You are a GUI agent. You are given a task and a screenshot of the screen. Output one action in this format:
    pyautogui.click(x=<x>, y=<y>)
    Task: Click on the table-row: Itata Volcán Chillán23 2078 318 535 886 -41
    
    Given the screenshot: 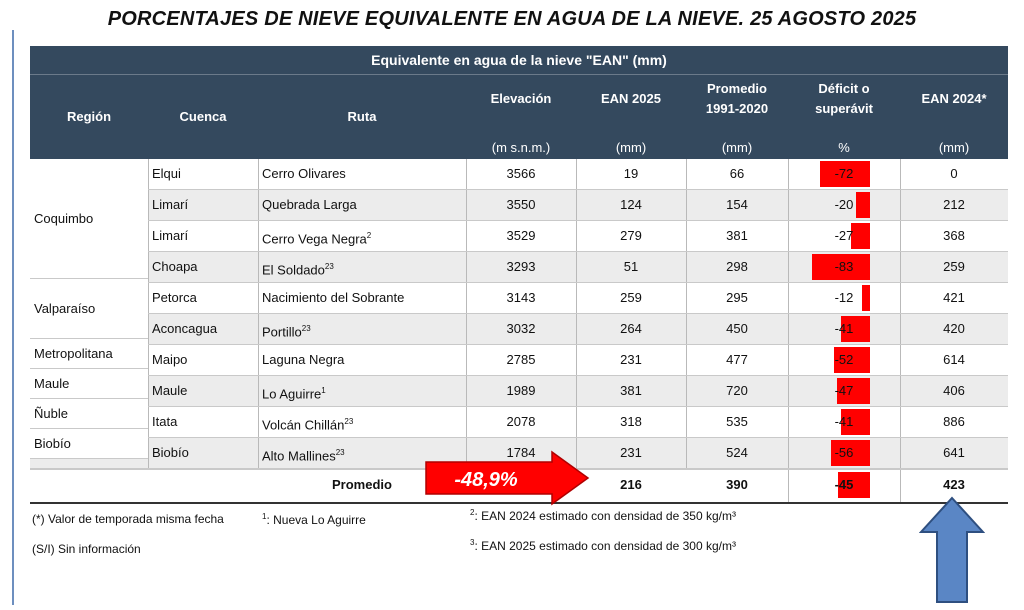 What is the action you would take?
    pyautogui.click(x=519, y=422)
    